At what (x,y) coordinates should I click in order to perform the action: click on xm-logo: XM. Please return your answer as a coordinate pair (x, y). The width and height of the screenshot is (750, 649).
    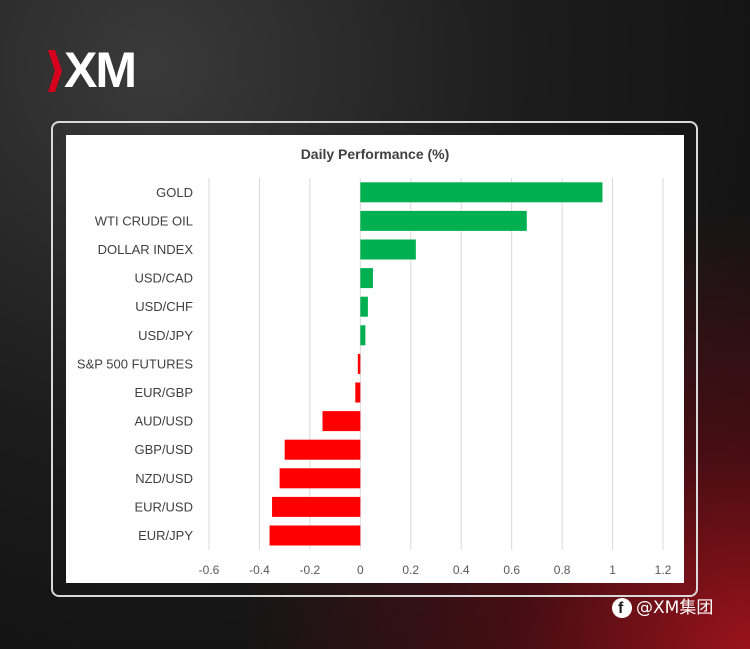
    Looking at the image, I should click on (103, 70).